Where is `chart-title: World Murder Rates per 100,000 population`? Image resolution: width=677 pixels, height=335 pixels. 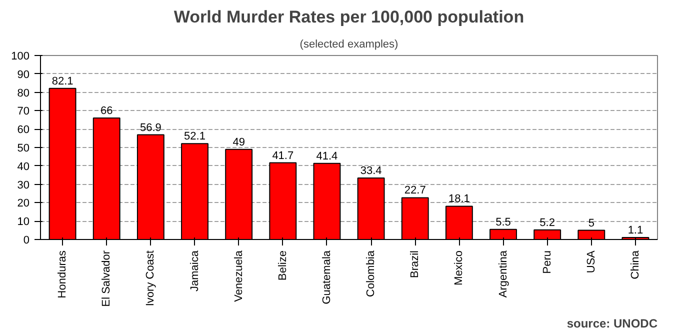 chart-title: World Murder Rates per 100,000 population is located at coordinates (349, 17).